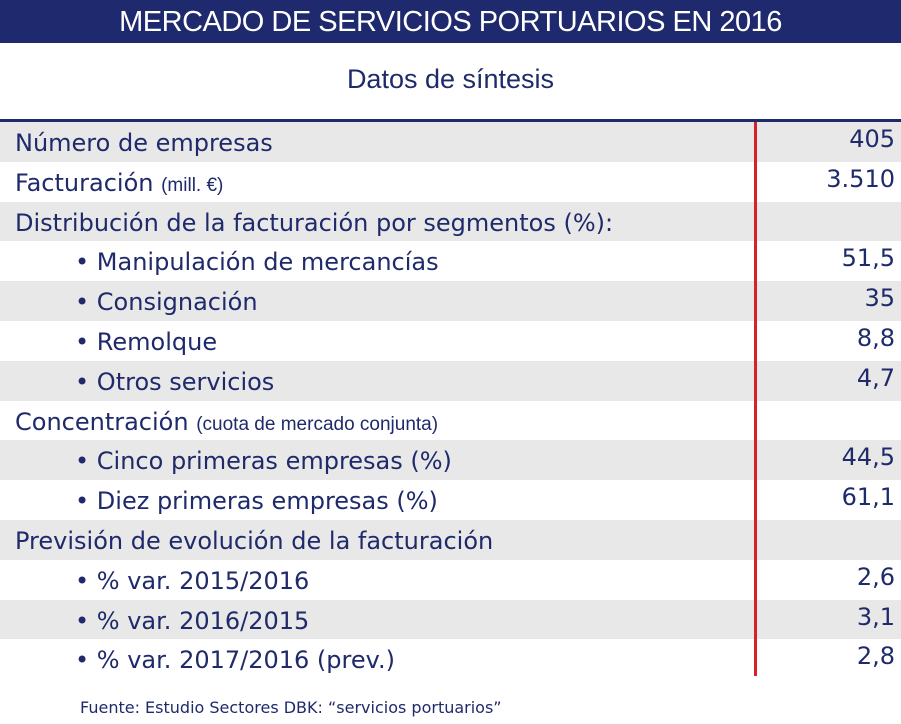 This screenshot has width=901, height=724. I want to click on table-row: • Cinco primeras empresas (%) 44,5, so click(450, 461).